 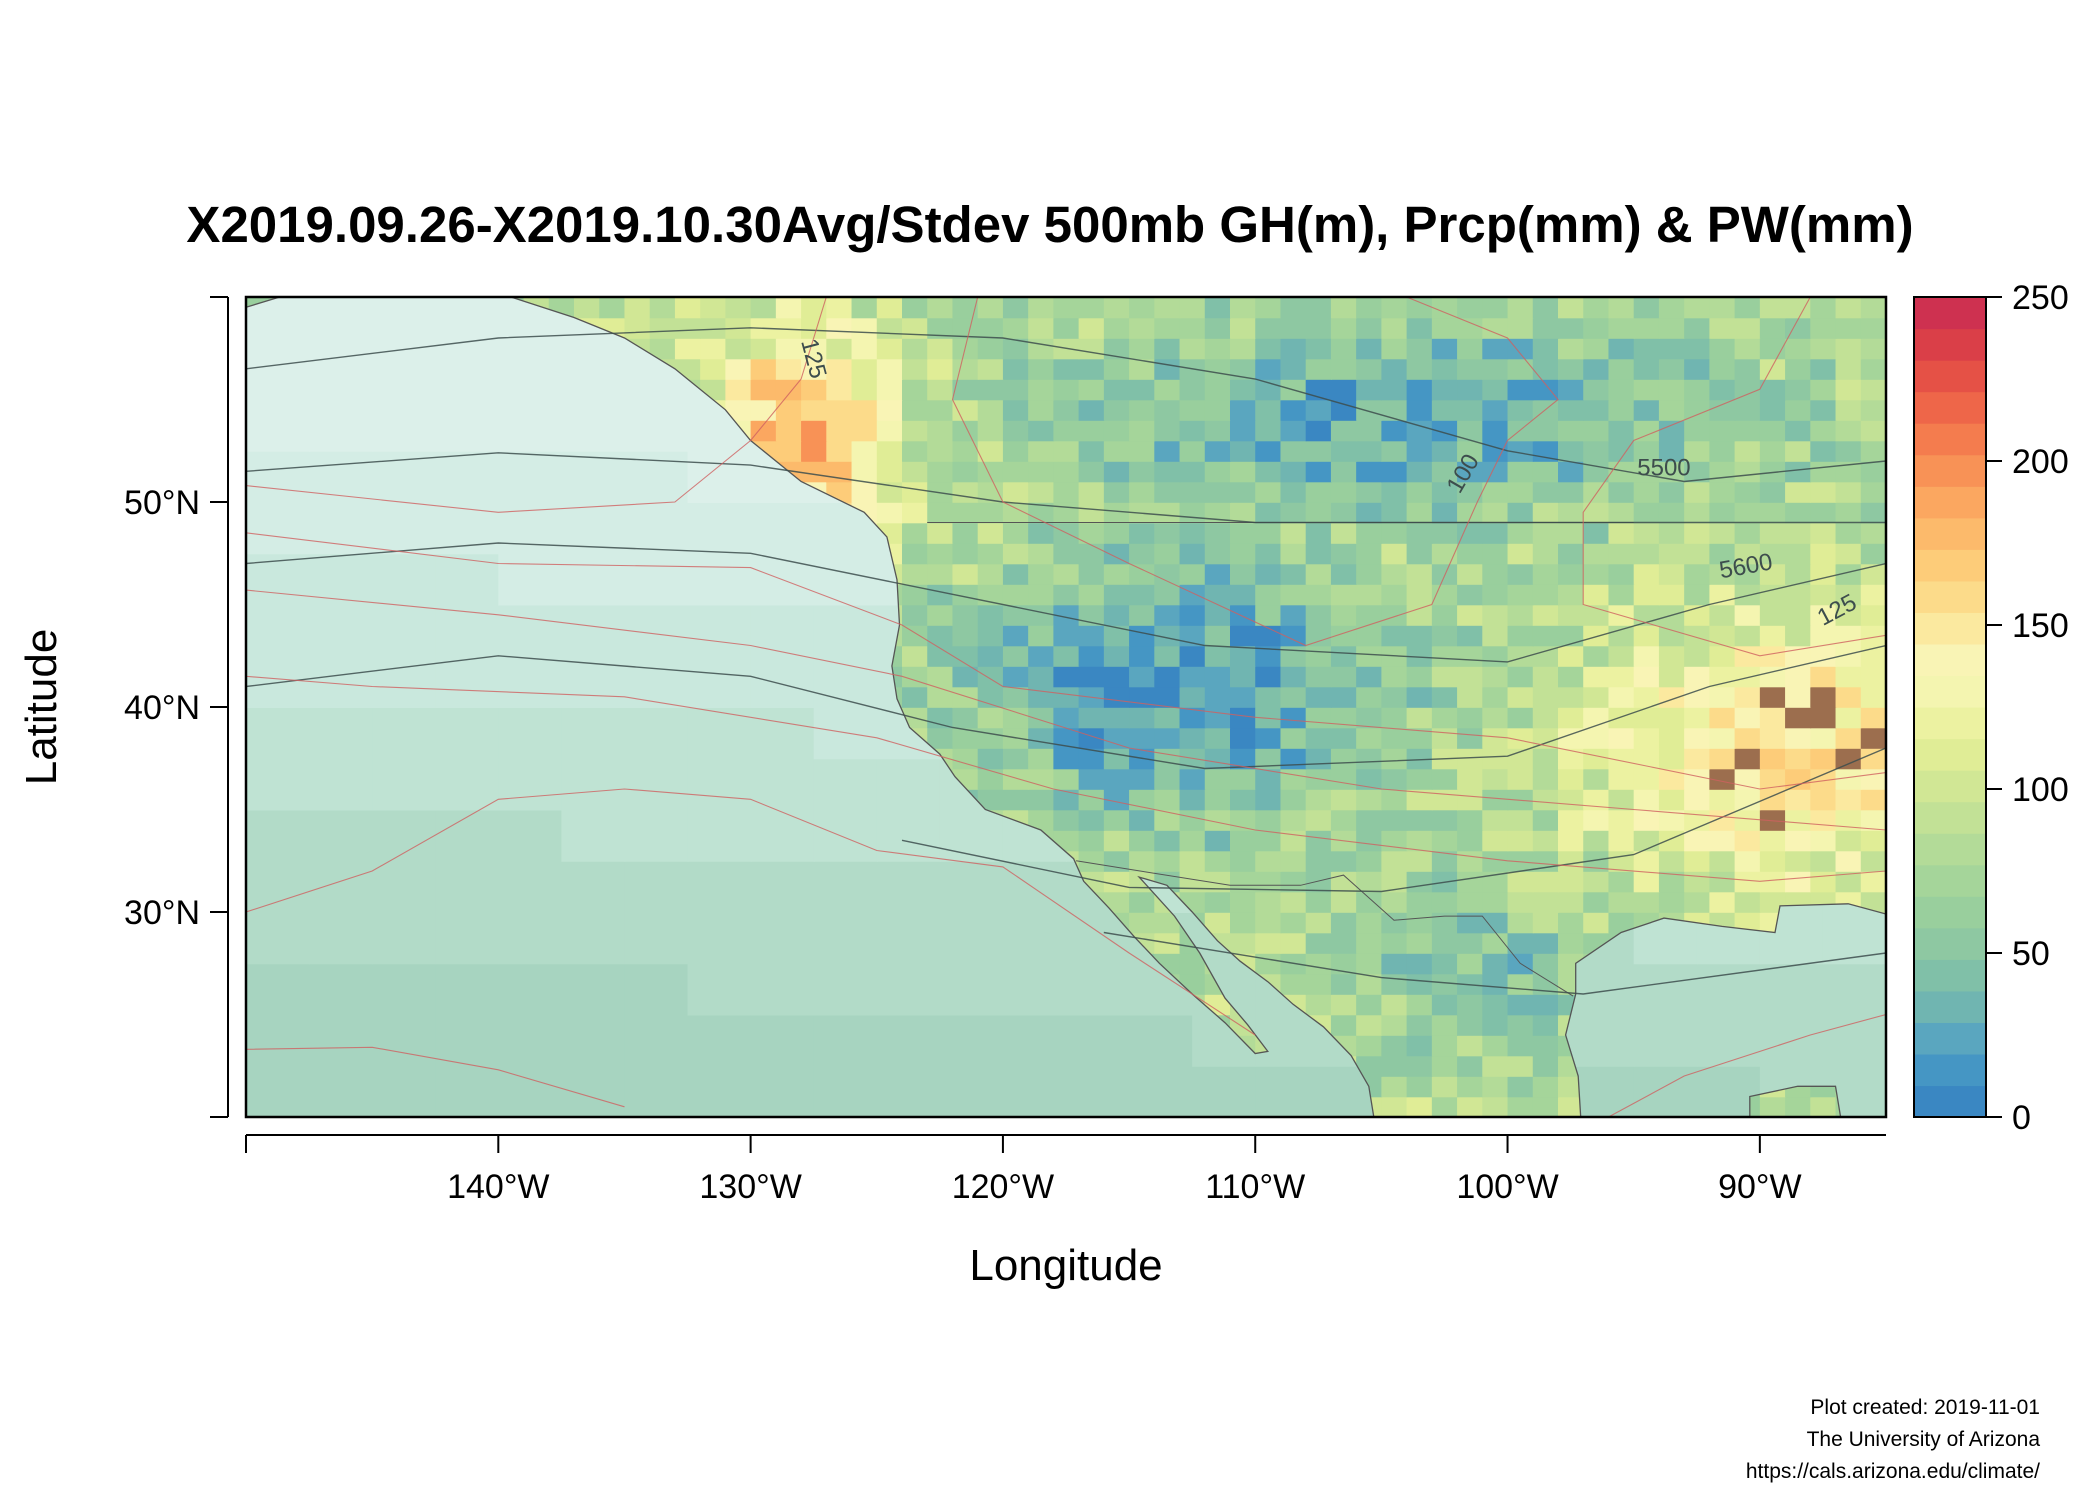 What do you see at coordinates (1817, 1101) in the screenshot?
I see `coastline-path` at bounding box center [1817, 1101].